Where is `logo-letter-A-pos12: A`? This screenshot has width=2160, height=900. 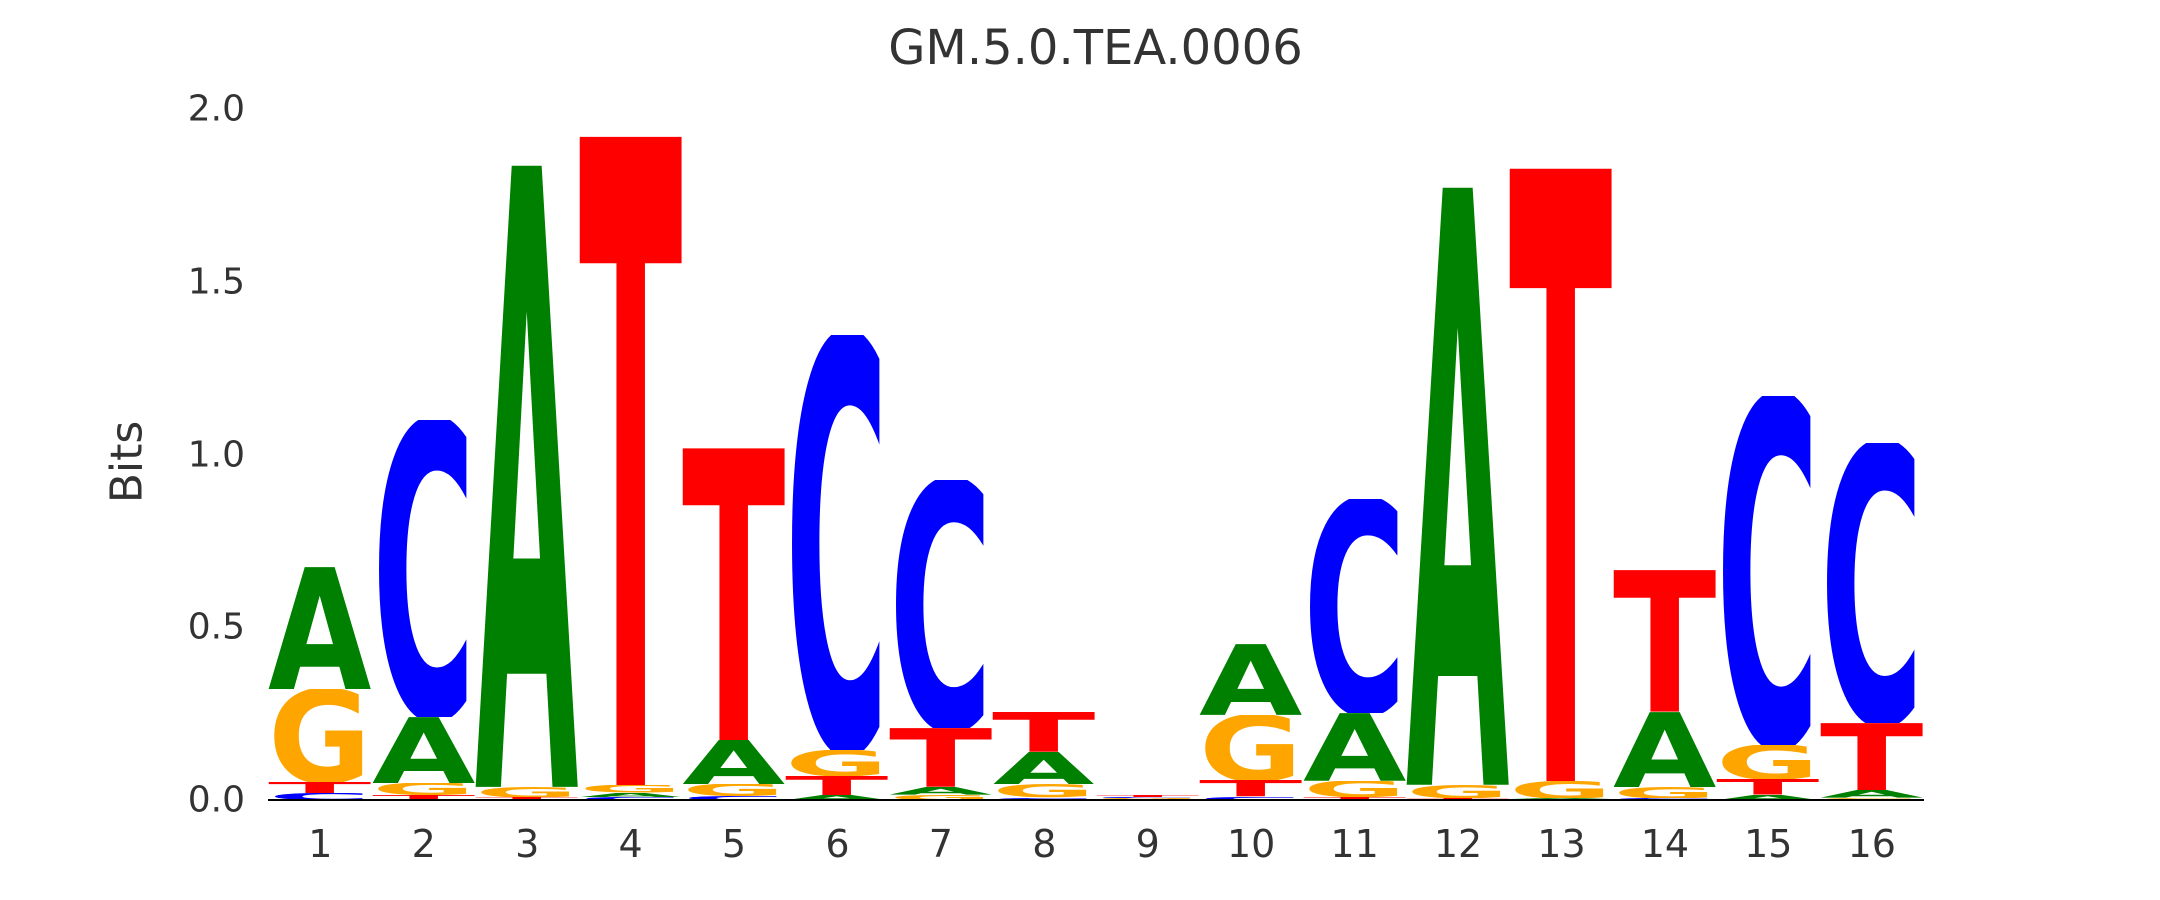
logo-letter-A-pos12: A is located at coordinates (1457, 486).